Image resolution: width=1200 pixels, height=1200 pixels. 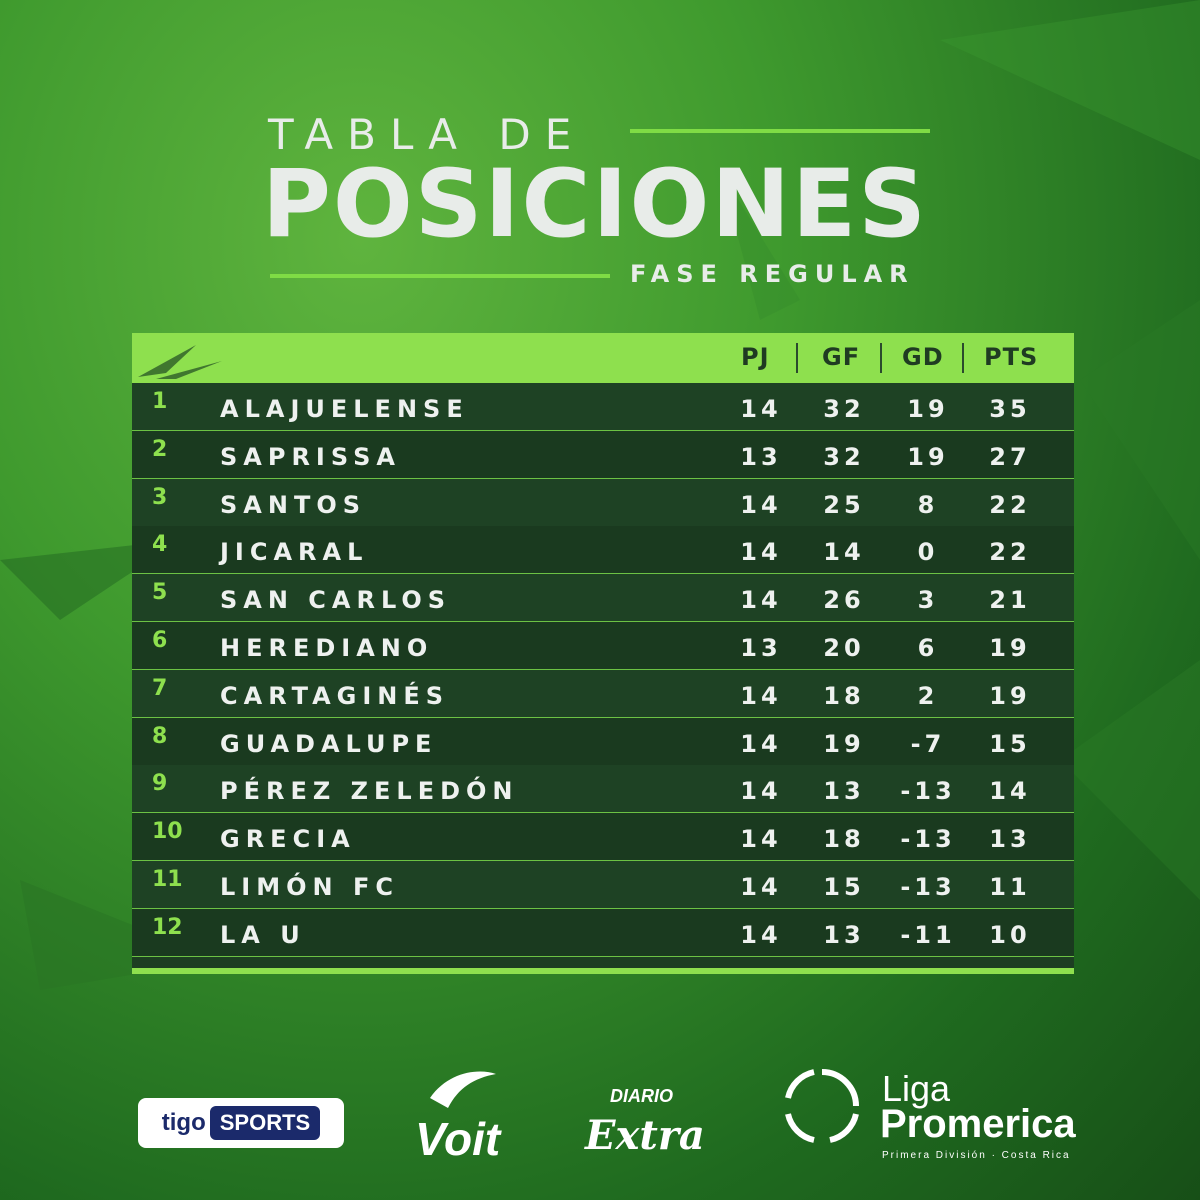 I want to click on position-number: 1, so click(x=160, y=401).